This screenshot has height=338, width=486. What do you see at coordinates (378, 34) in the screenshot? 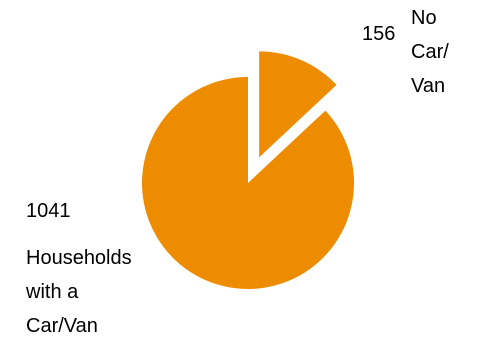
I see `data-label-value-no-car-van: 156` at bounding box center [378, 34].